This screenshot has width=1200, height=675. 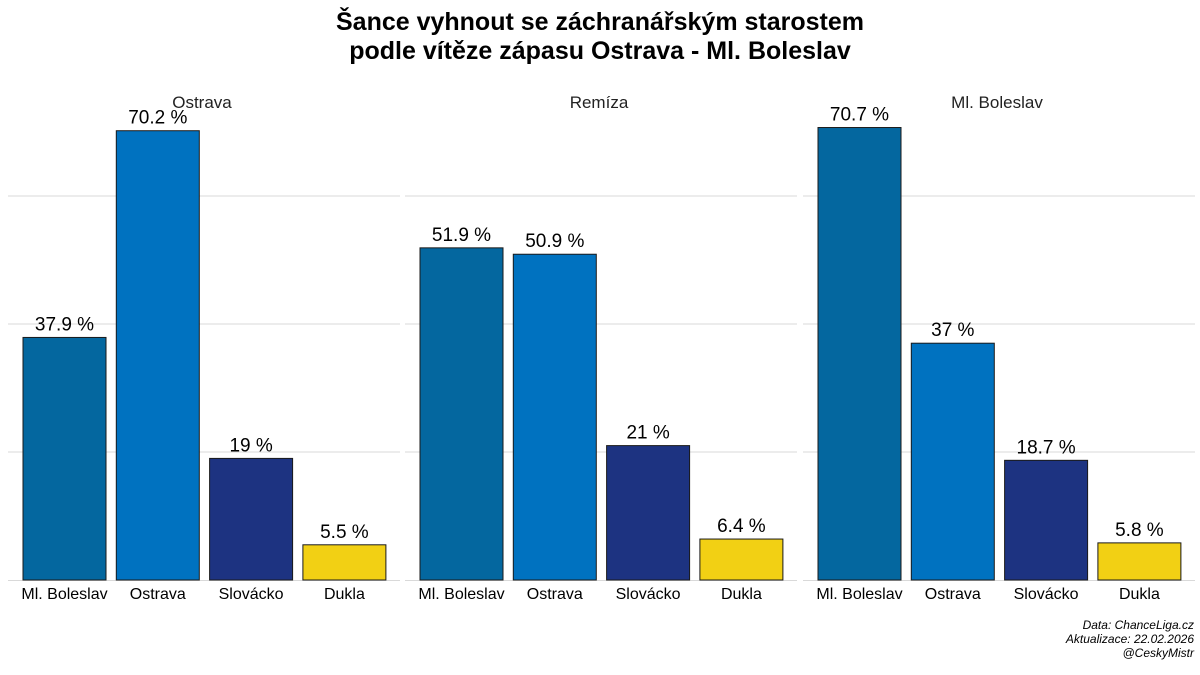 What do you see at coordinates (599, 22) in the screenshot?
I see `chart-title-line-1: Šance vyhnout se záchranářským starostem` at bounding box center [599, 22].